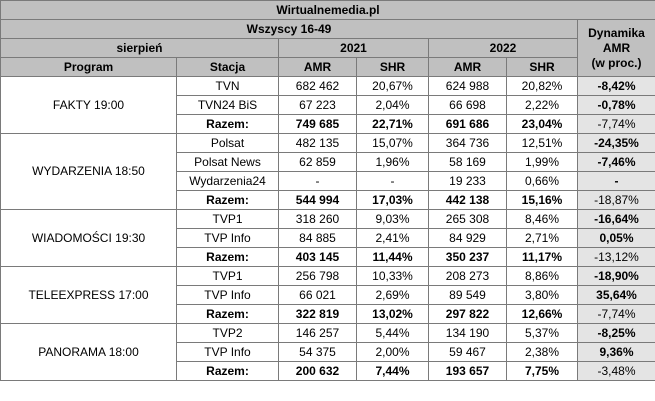  What do you see at coordinates (542, 105) in the screenshot?
I see `shr-2022-cell: 2,22%` at bounding box center [542, 105].